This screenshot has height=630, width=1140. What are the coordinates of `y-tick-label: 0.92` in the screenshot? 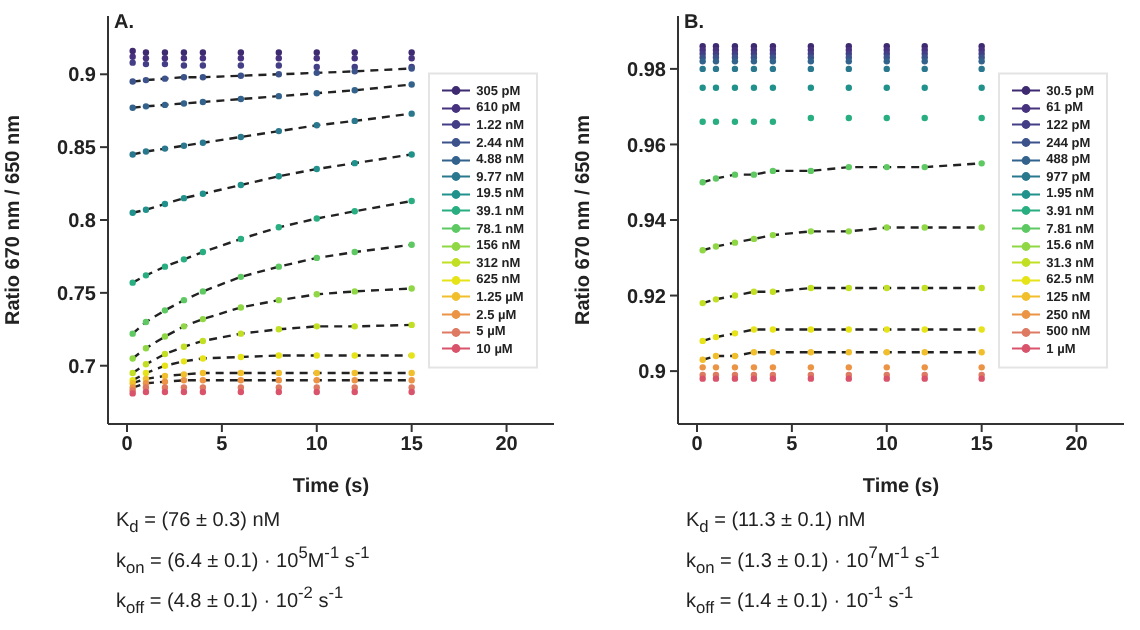 It's located at (647, 297).